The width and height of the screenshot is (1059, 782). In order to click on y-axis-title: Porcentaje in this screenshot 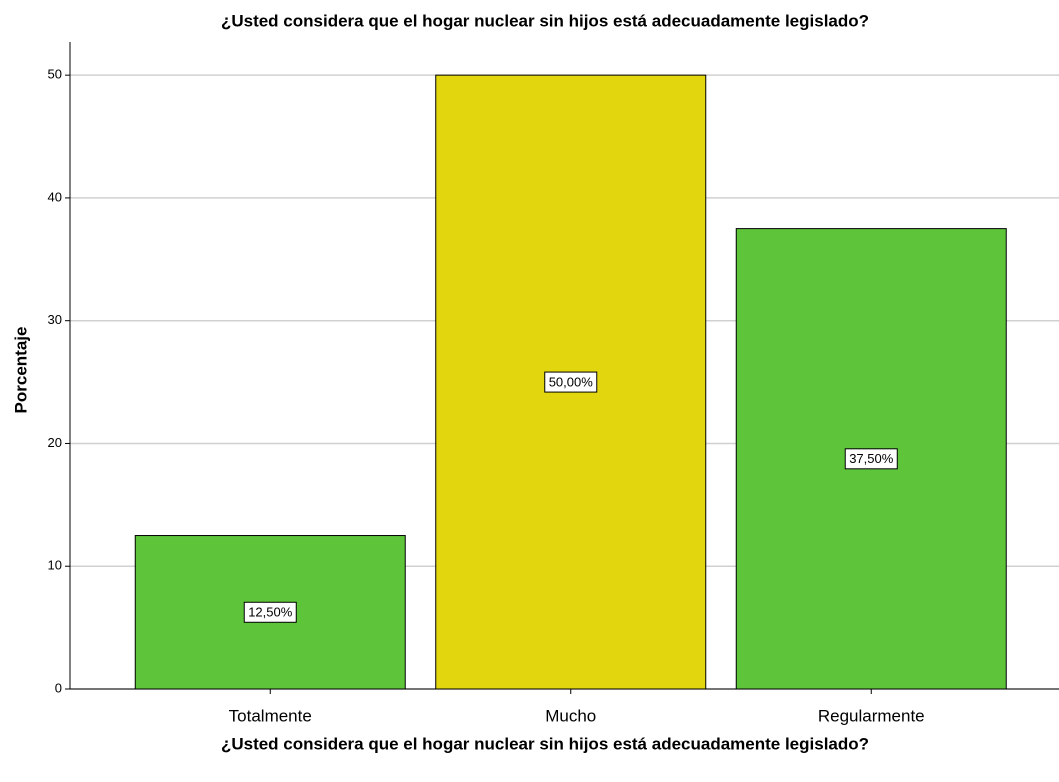, I will do `click(20, 370)`.